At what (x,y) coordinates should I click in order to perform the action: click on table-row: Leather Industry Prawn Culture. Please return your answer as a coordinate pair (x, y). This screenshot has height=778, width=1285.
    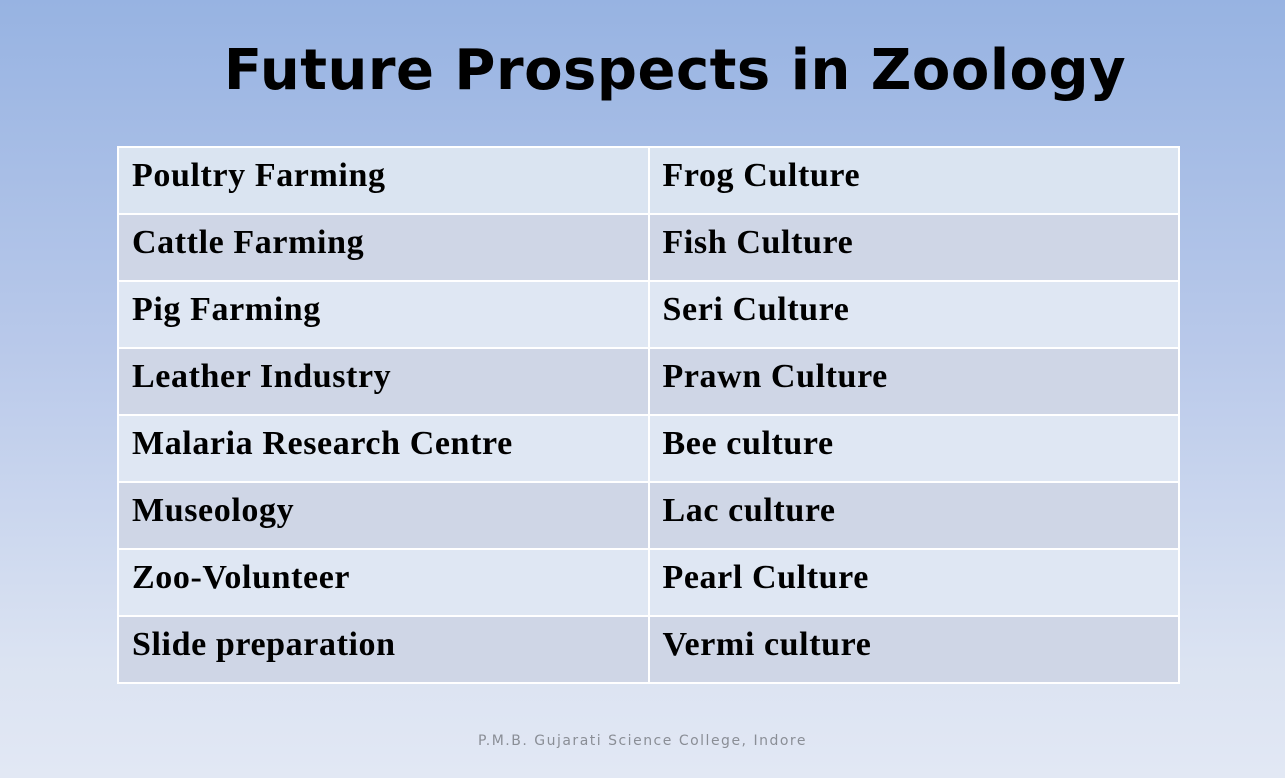
    Looking at the image, I should click on (648, 381).